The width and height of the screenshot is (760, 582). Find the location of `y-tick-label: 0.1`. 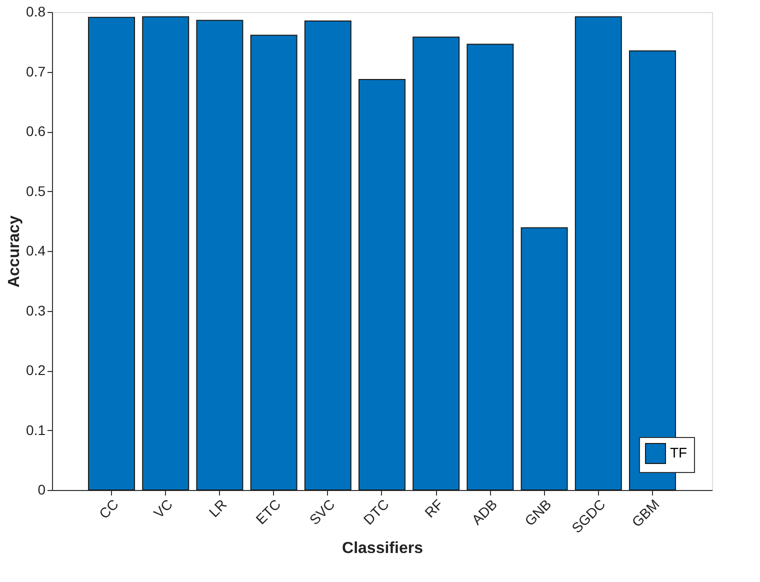

y-tick-label: 0.1 is located at coordinates (36, 430).